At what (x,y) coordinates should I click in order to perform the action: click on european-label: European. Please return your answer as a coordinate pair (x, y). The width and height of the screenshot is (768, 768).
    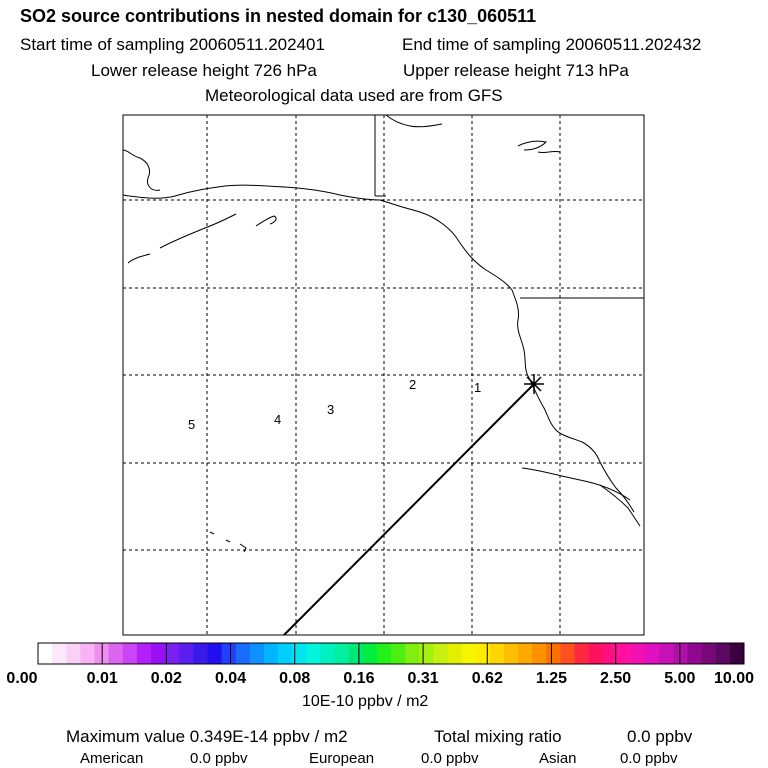
    Looking at the image, I should click on (342, 758).